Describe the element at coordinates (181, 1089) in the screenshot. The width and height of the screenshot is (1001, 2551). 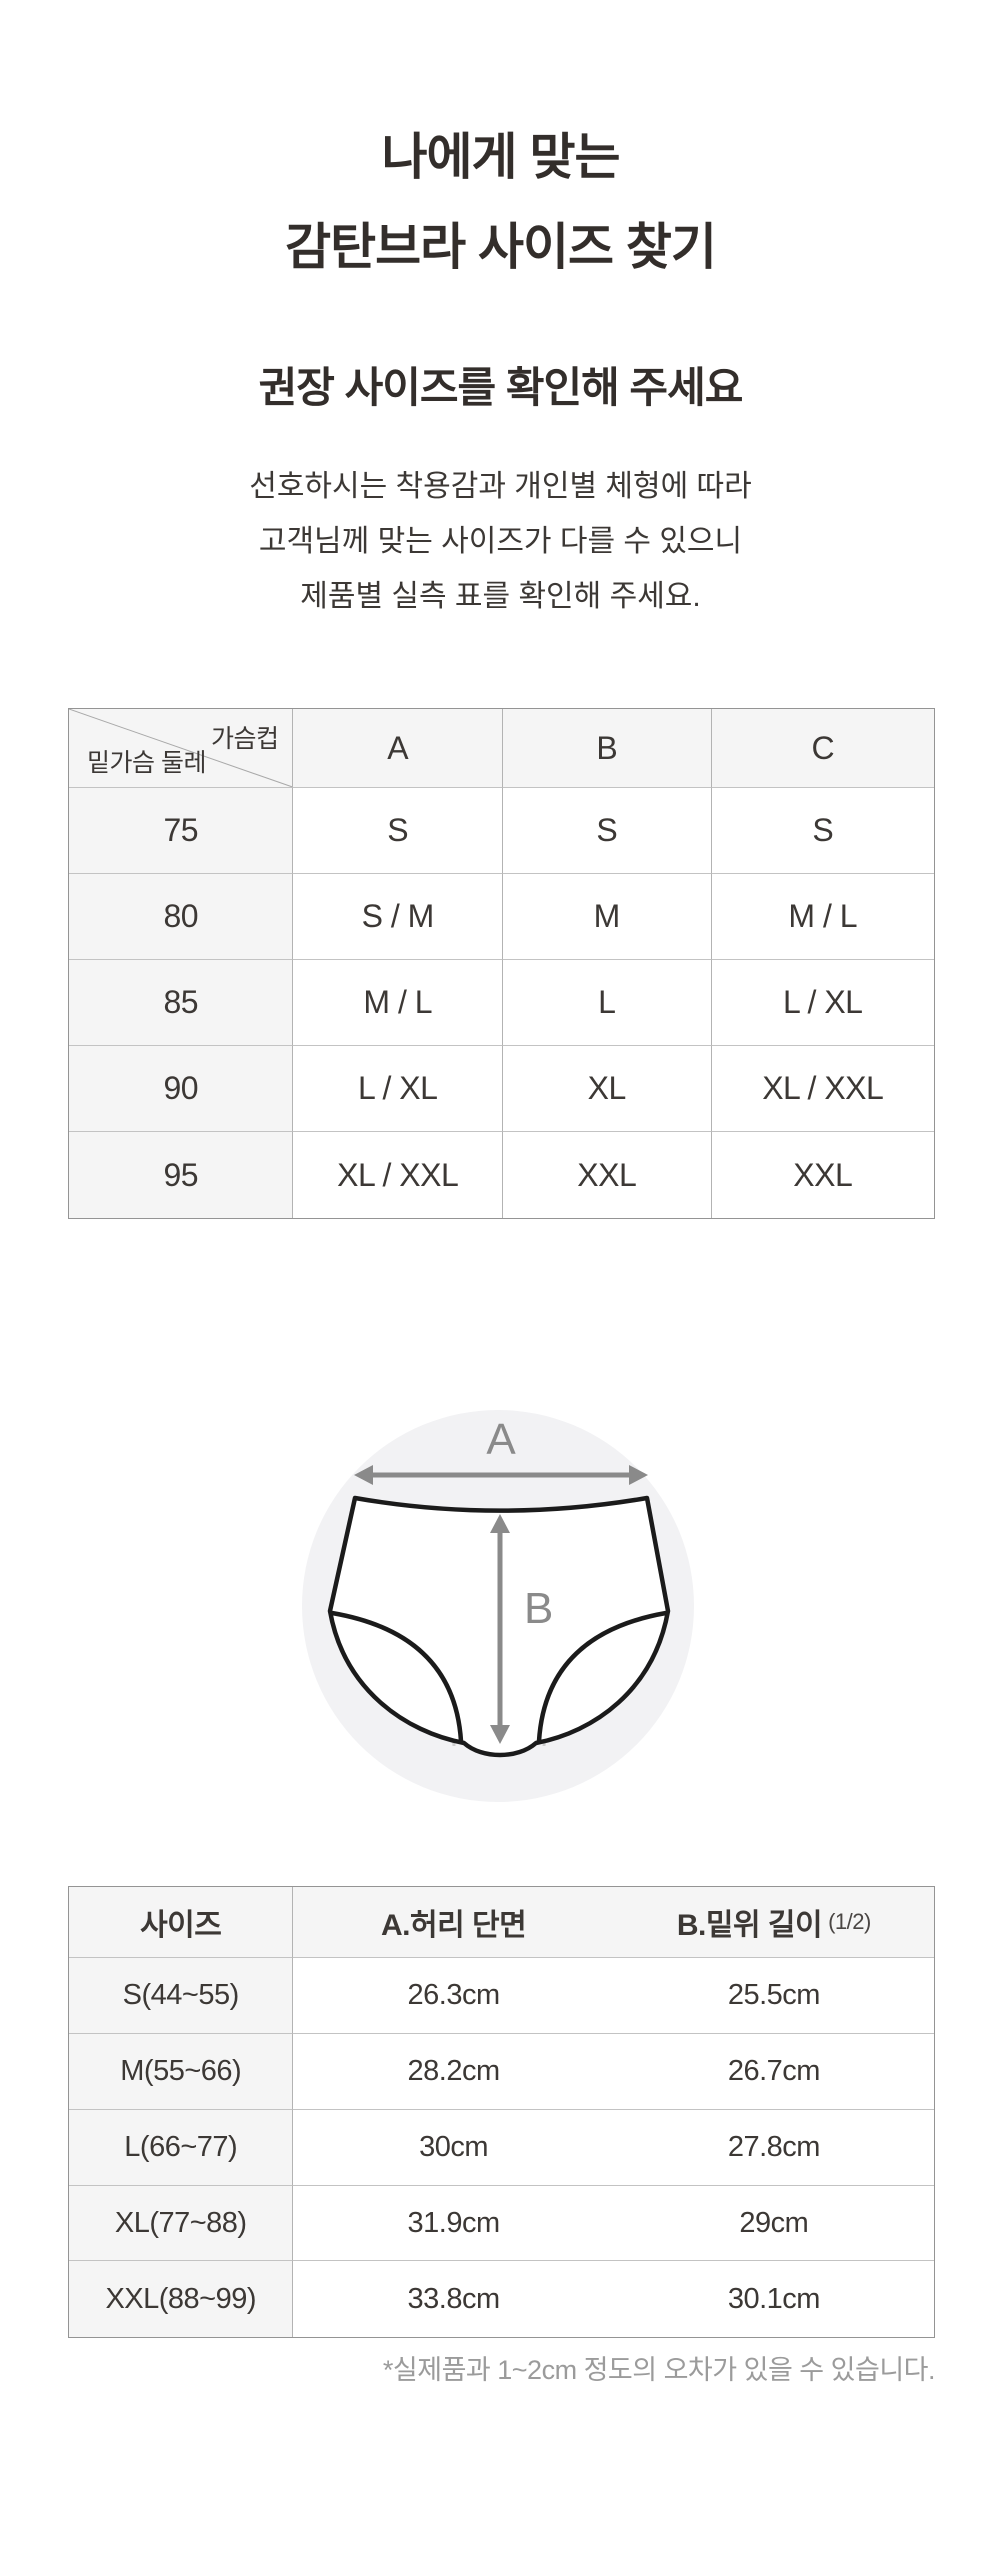
I see `band-row-header: 90` at that location.